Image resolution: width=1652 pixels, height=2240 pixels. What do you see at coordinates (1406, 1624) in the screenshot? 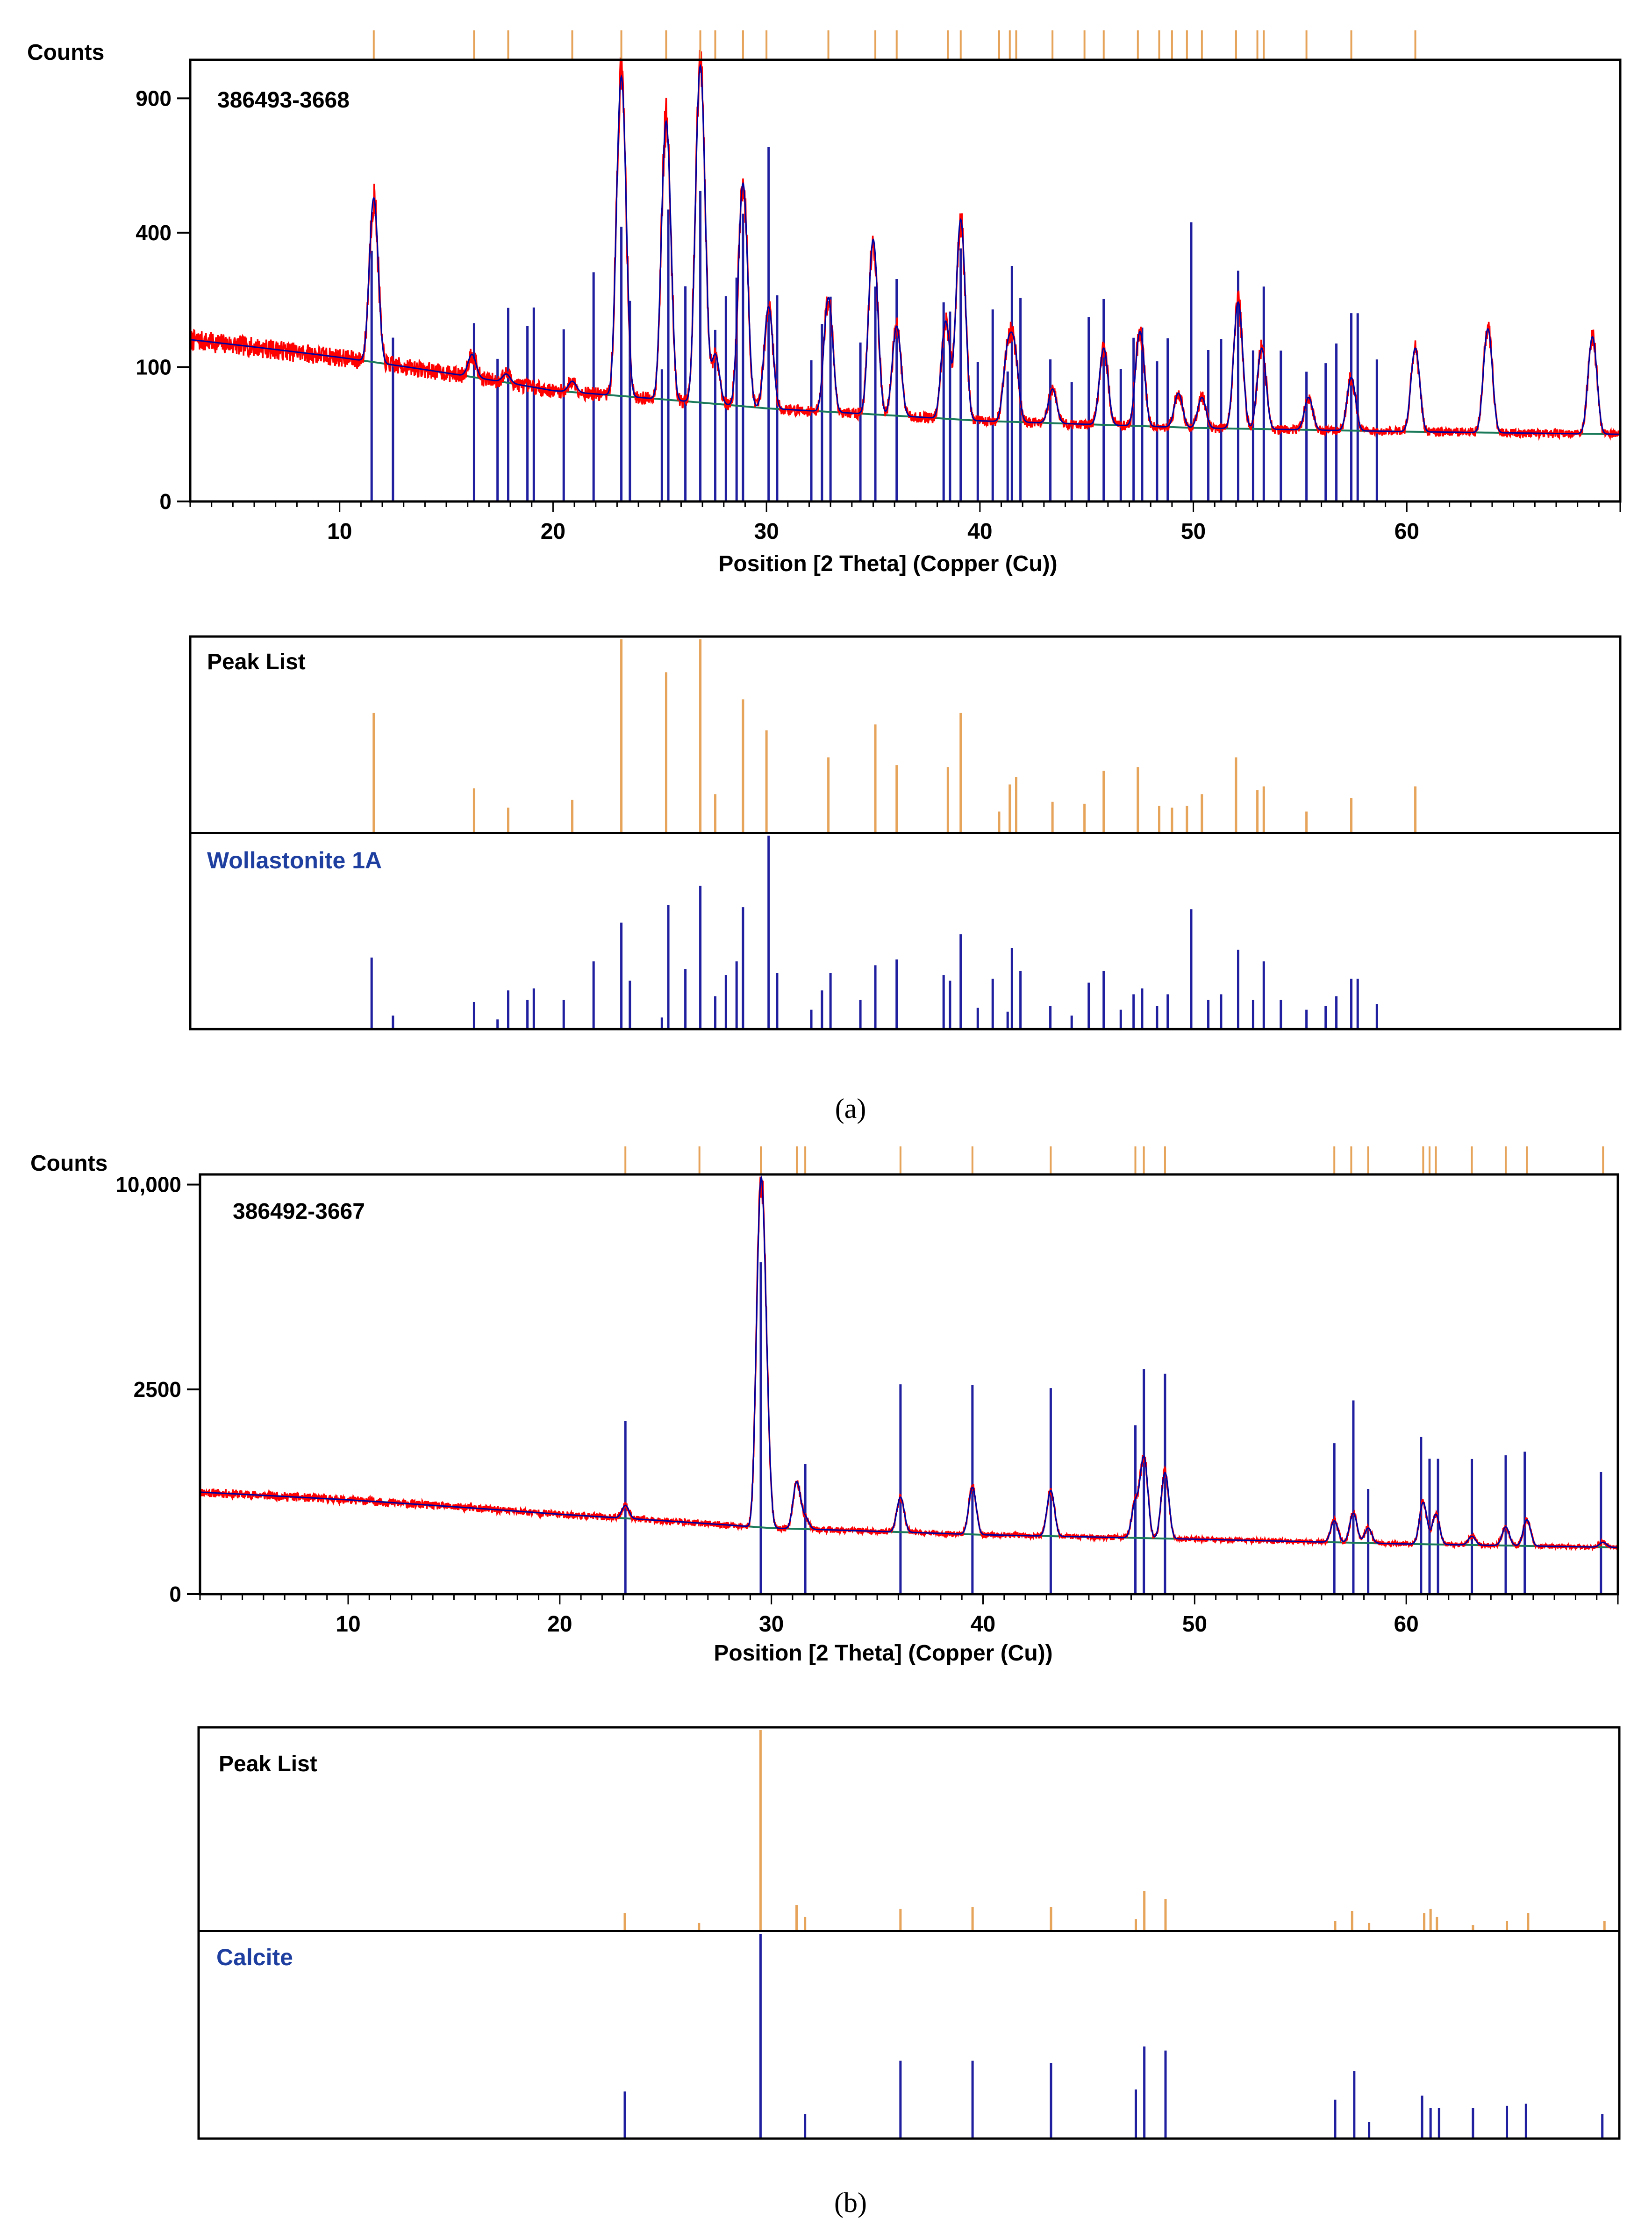
I see `panel-b-xtick-label: 60` at bounding box center [1406, 1624].